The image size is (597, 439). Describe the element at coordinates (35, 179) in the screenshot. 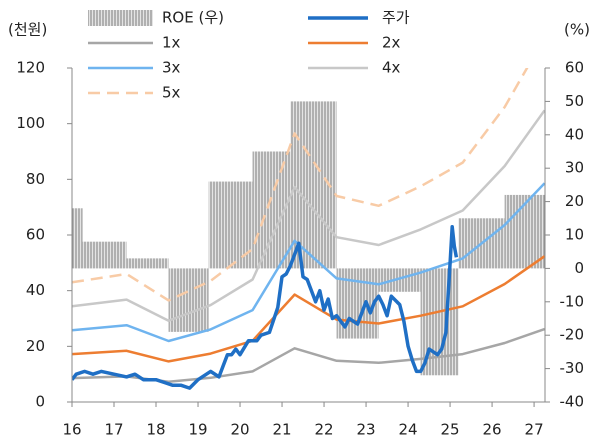

I see `y-tick-label: 80` at that location.